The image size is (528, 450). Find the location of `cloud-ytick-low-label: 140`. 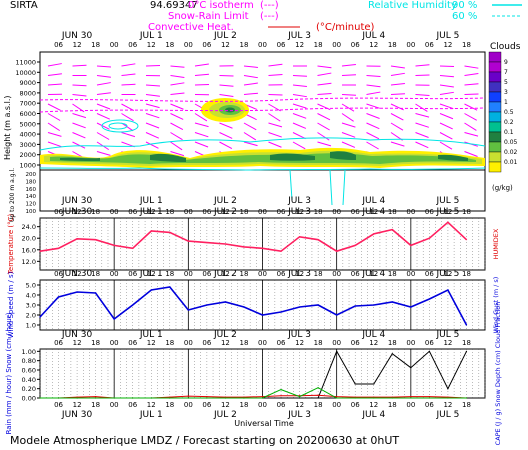

cloud-ytick-low-label: 140 is located at coordinates (31, 197).